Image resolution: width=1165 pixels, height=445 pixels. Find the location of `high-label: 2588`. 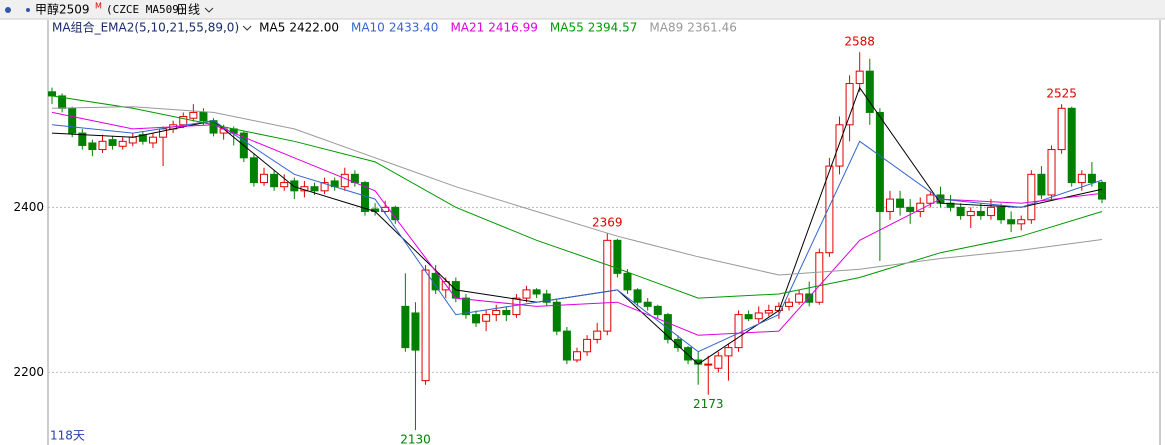

high-label: 2588 is located at coordinates (859, 42).